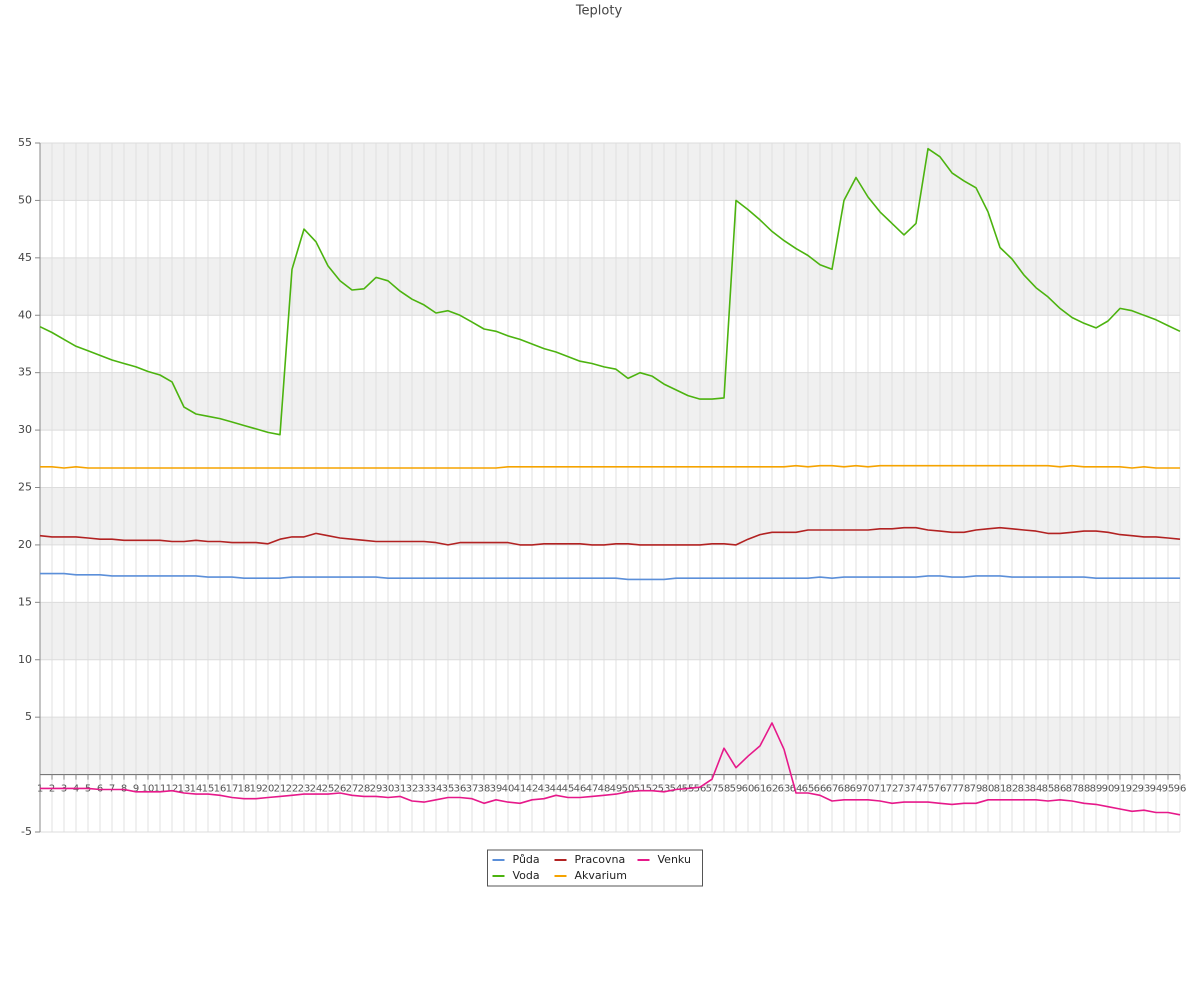  Describe the element at coordinates (674, 859) in the screenshot. I see `legend-label: Venku` at that location.